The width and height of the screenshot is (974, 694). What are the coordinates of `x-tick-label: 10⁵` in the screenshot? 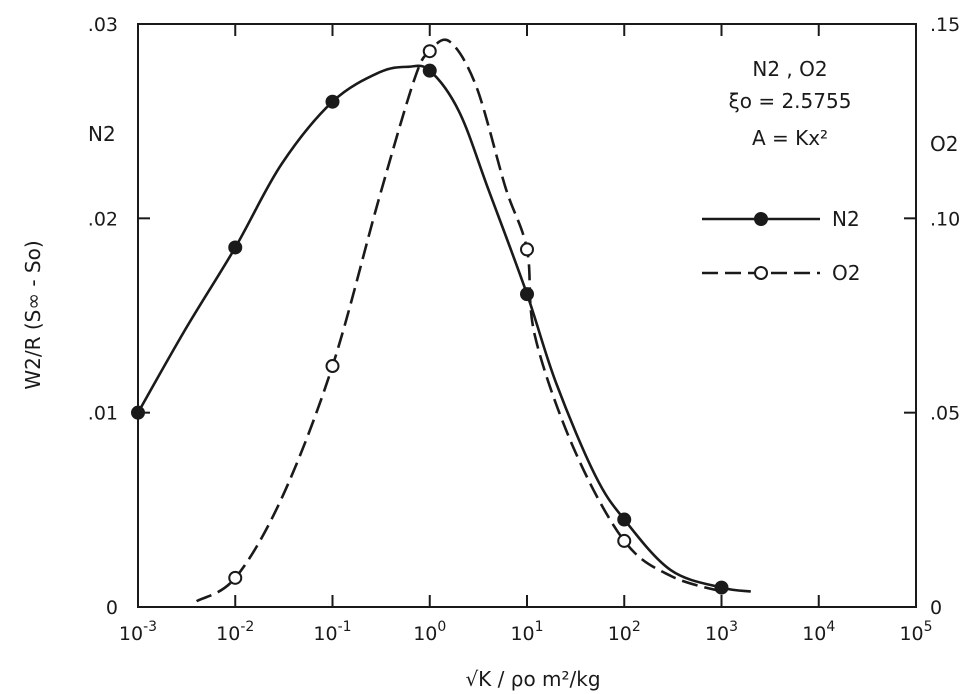 It's located at (915, 632).